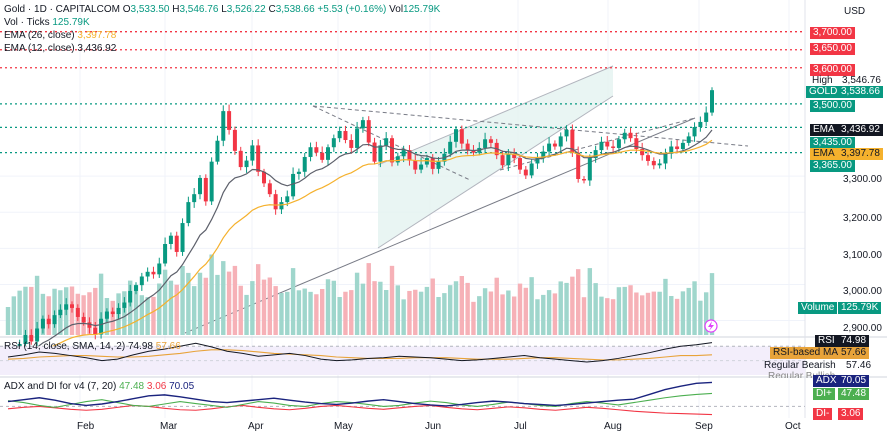  What do you see at coordinates (854, 341) in the screenshot?
I see `rsi-tag: 74.98` at bounding box center [854, 341].